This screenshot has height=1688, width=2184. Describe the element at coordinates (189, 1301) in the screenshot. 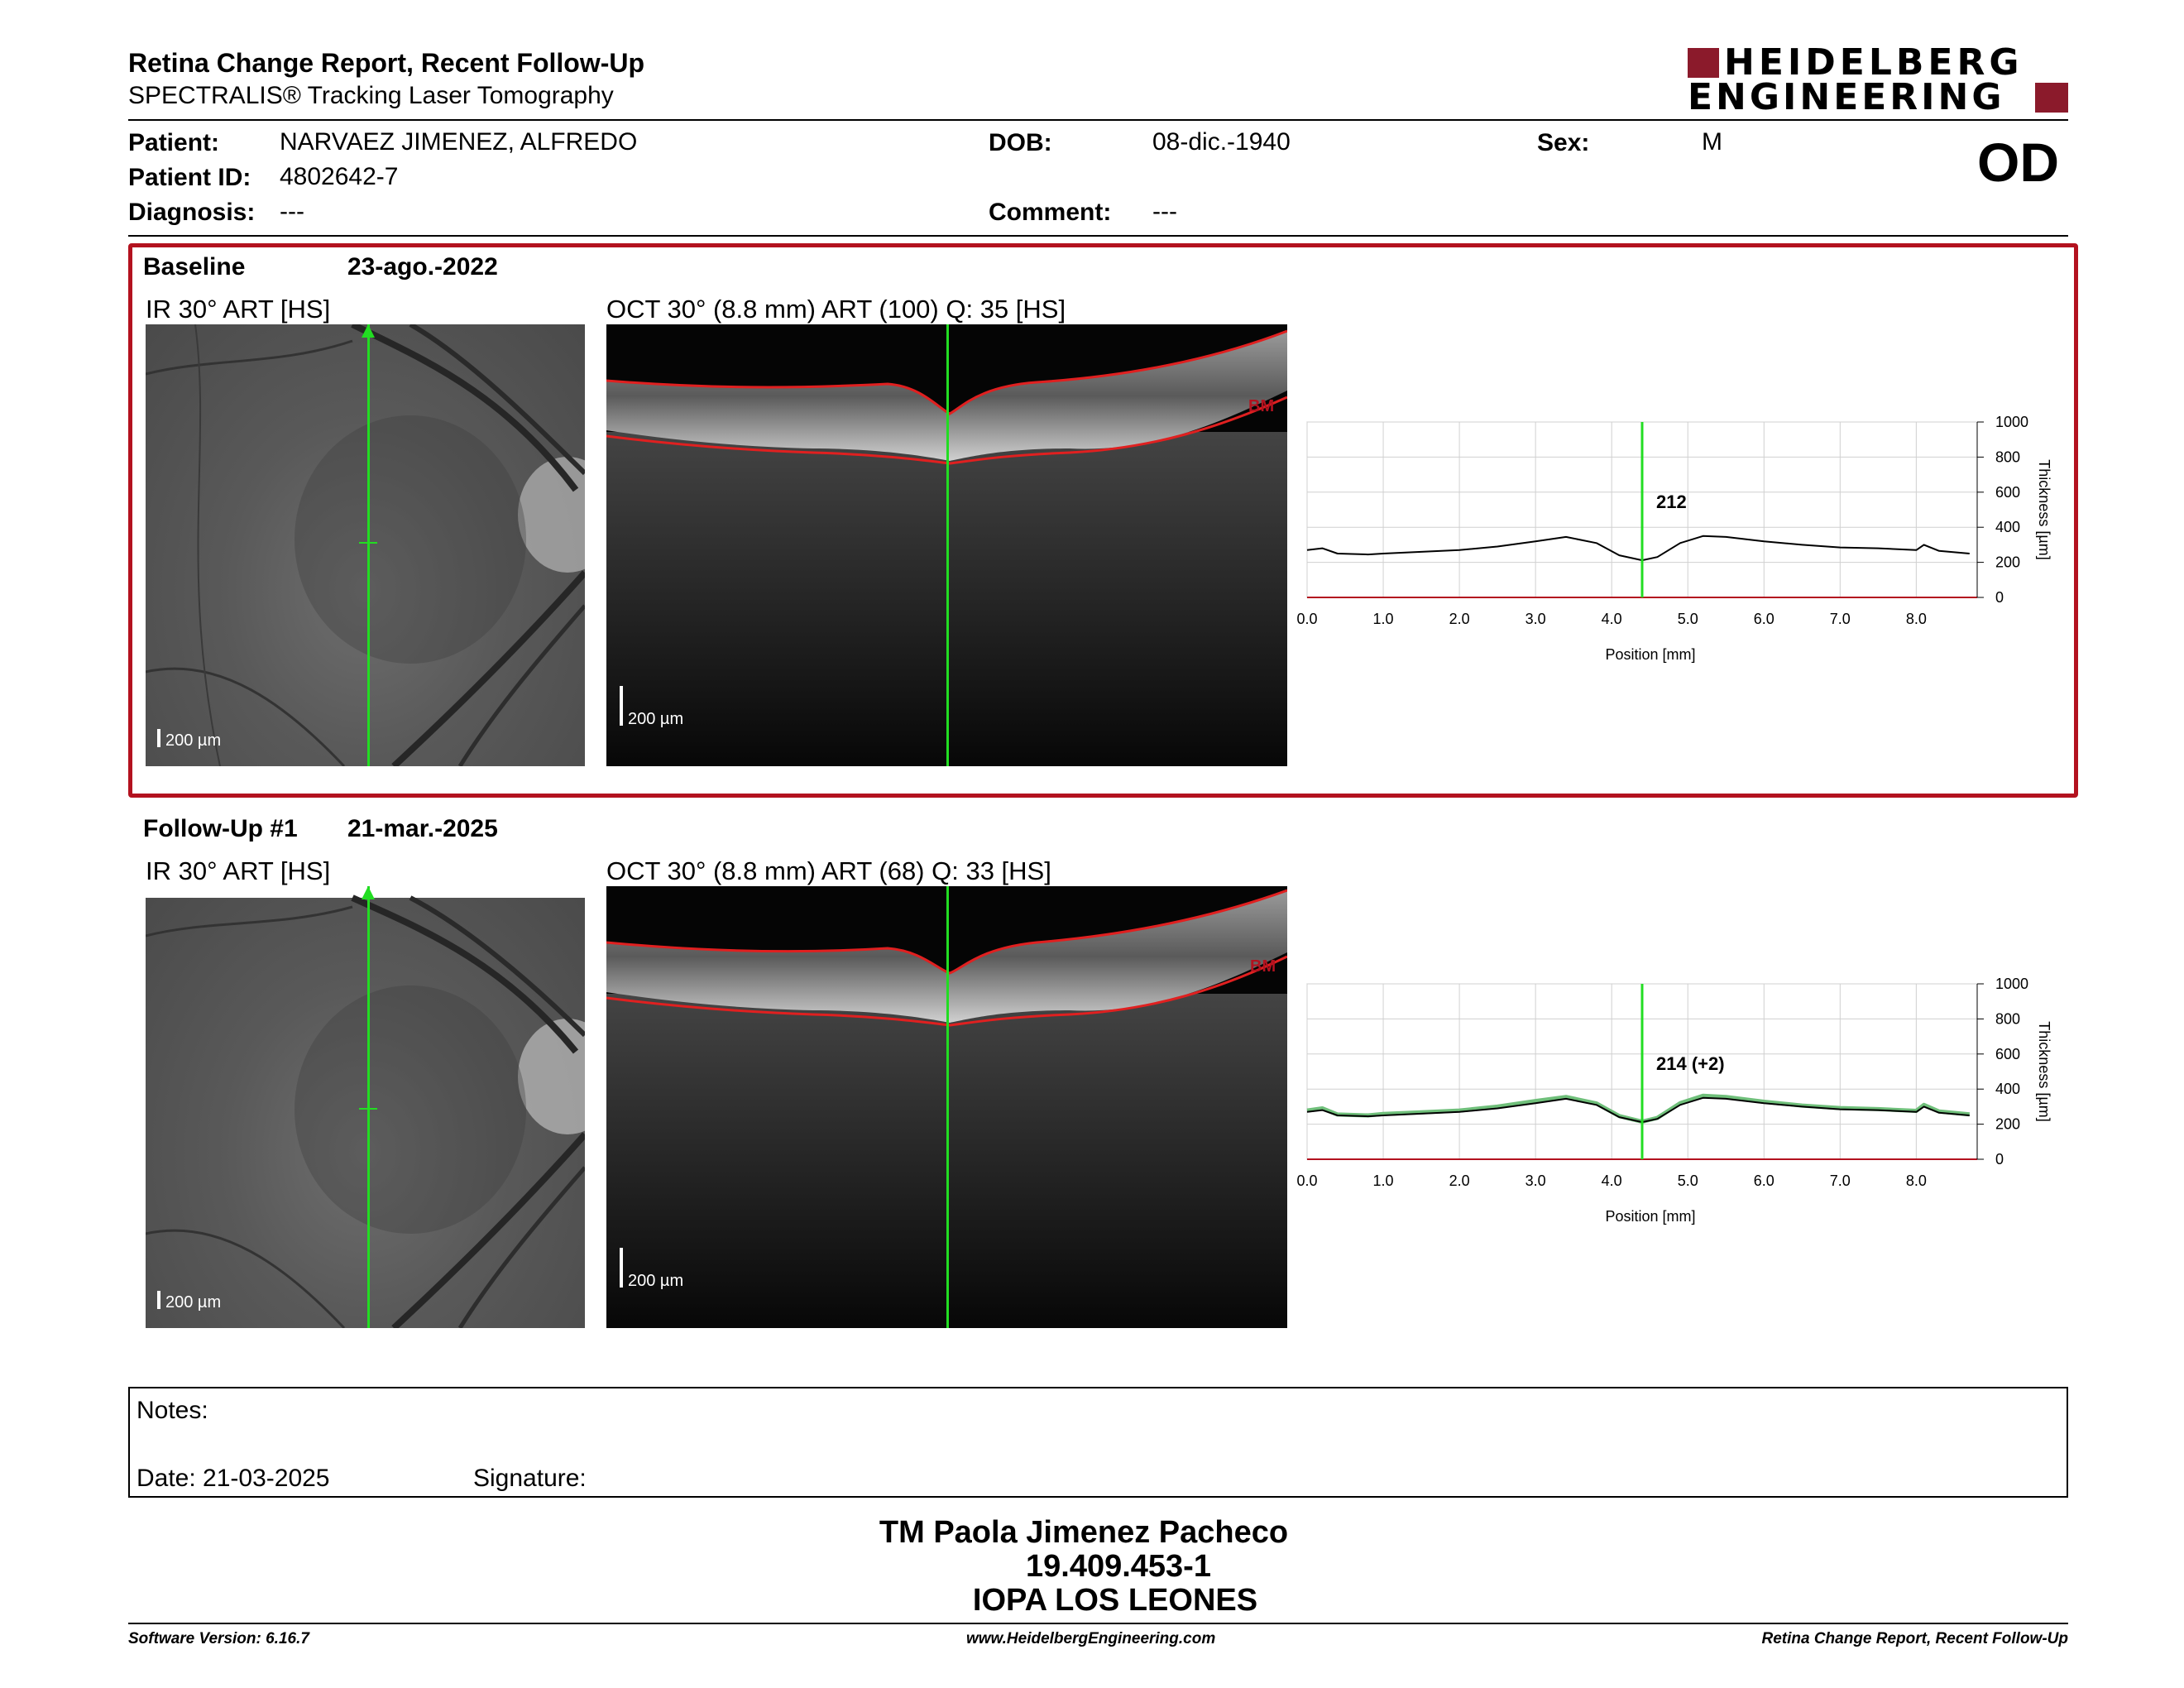

I see `followup-ir-scale: 200 µm` at that location.